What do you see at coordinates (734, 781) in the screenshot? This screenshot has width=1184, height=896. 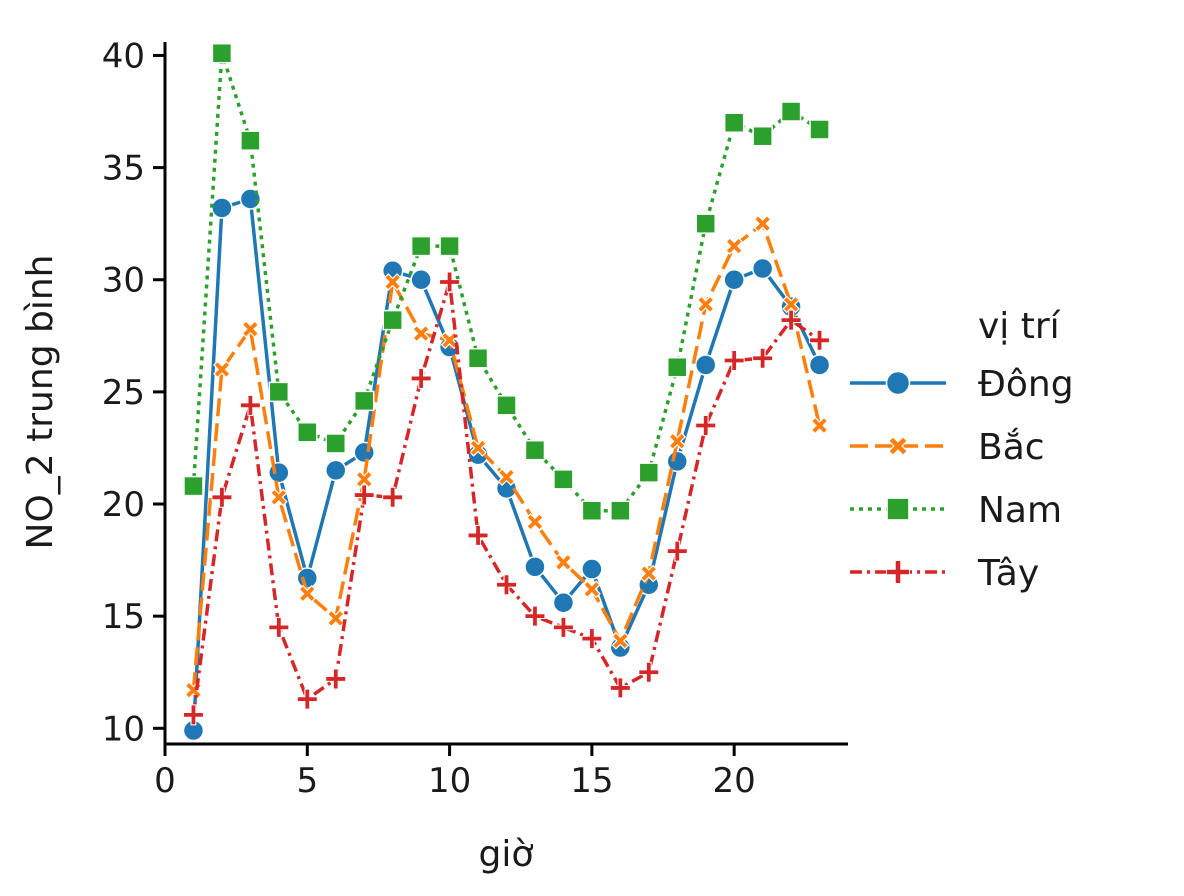 I see `x-tick-label: 20` at bounding box center [734, 781].